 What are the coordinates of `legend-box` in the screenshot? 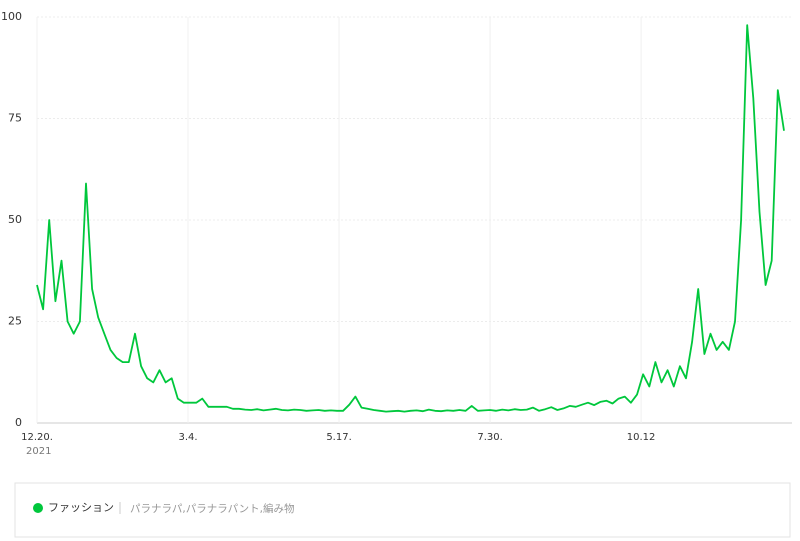 It's located at (402, 510).